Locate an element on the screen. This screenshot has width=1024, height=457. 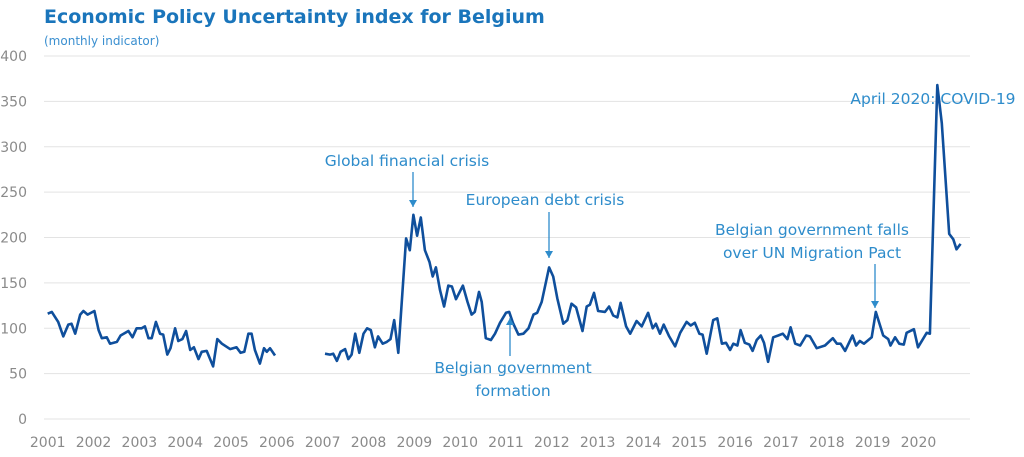
annotation-text: April 2020: COVID-19 is located at coordinates (932, 99).